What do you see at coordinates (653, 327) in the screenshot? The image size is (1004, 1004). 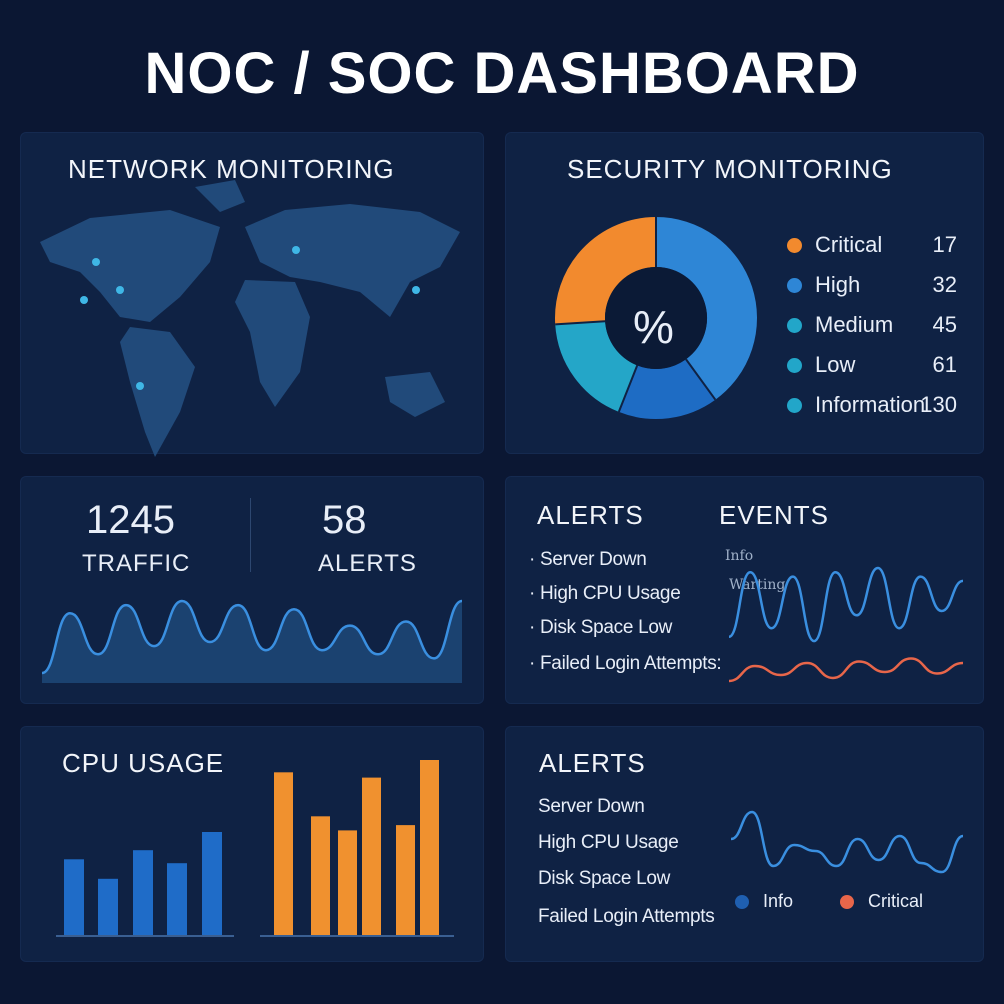 I see `donut-center-label: %` at bounding box center [653, 327].